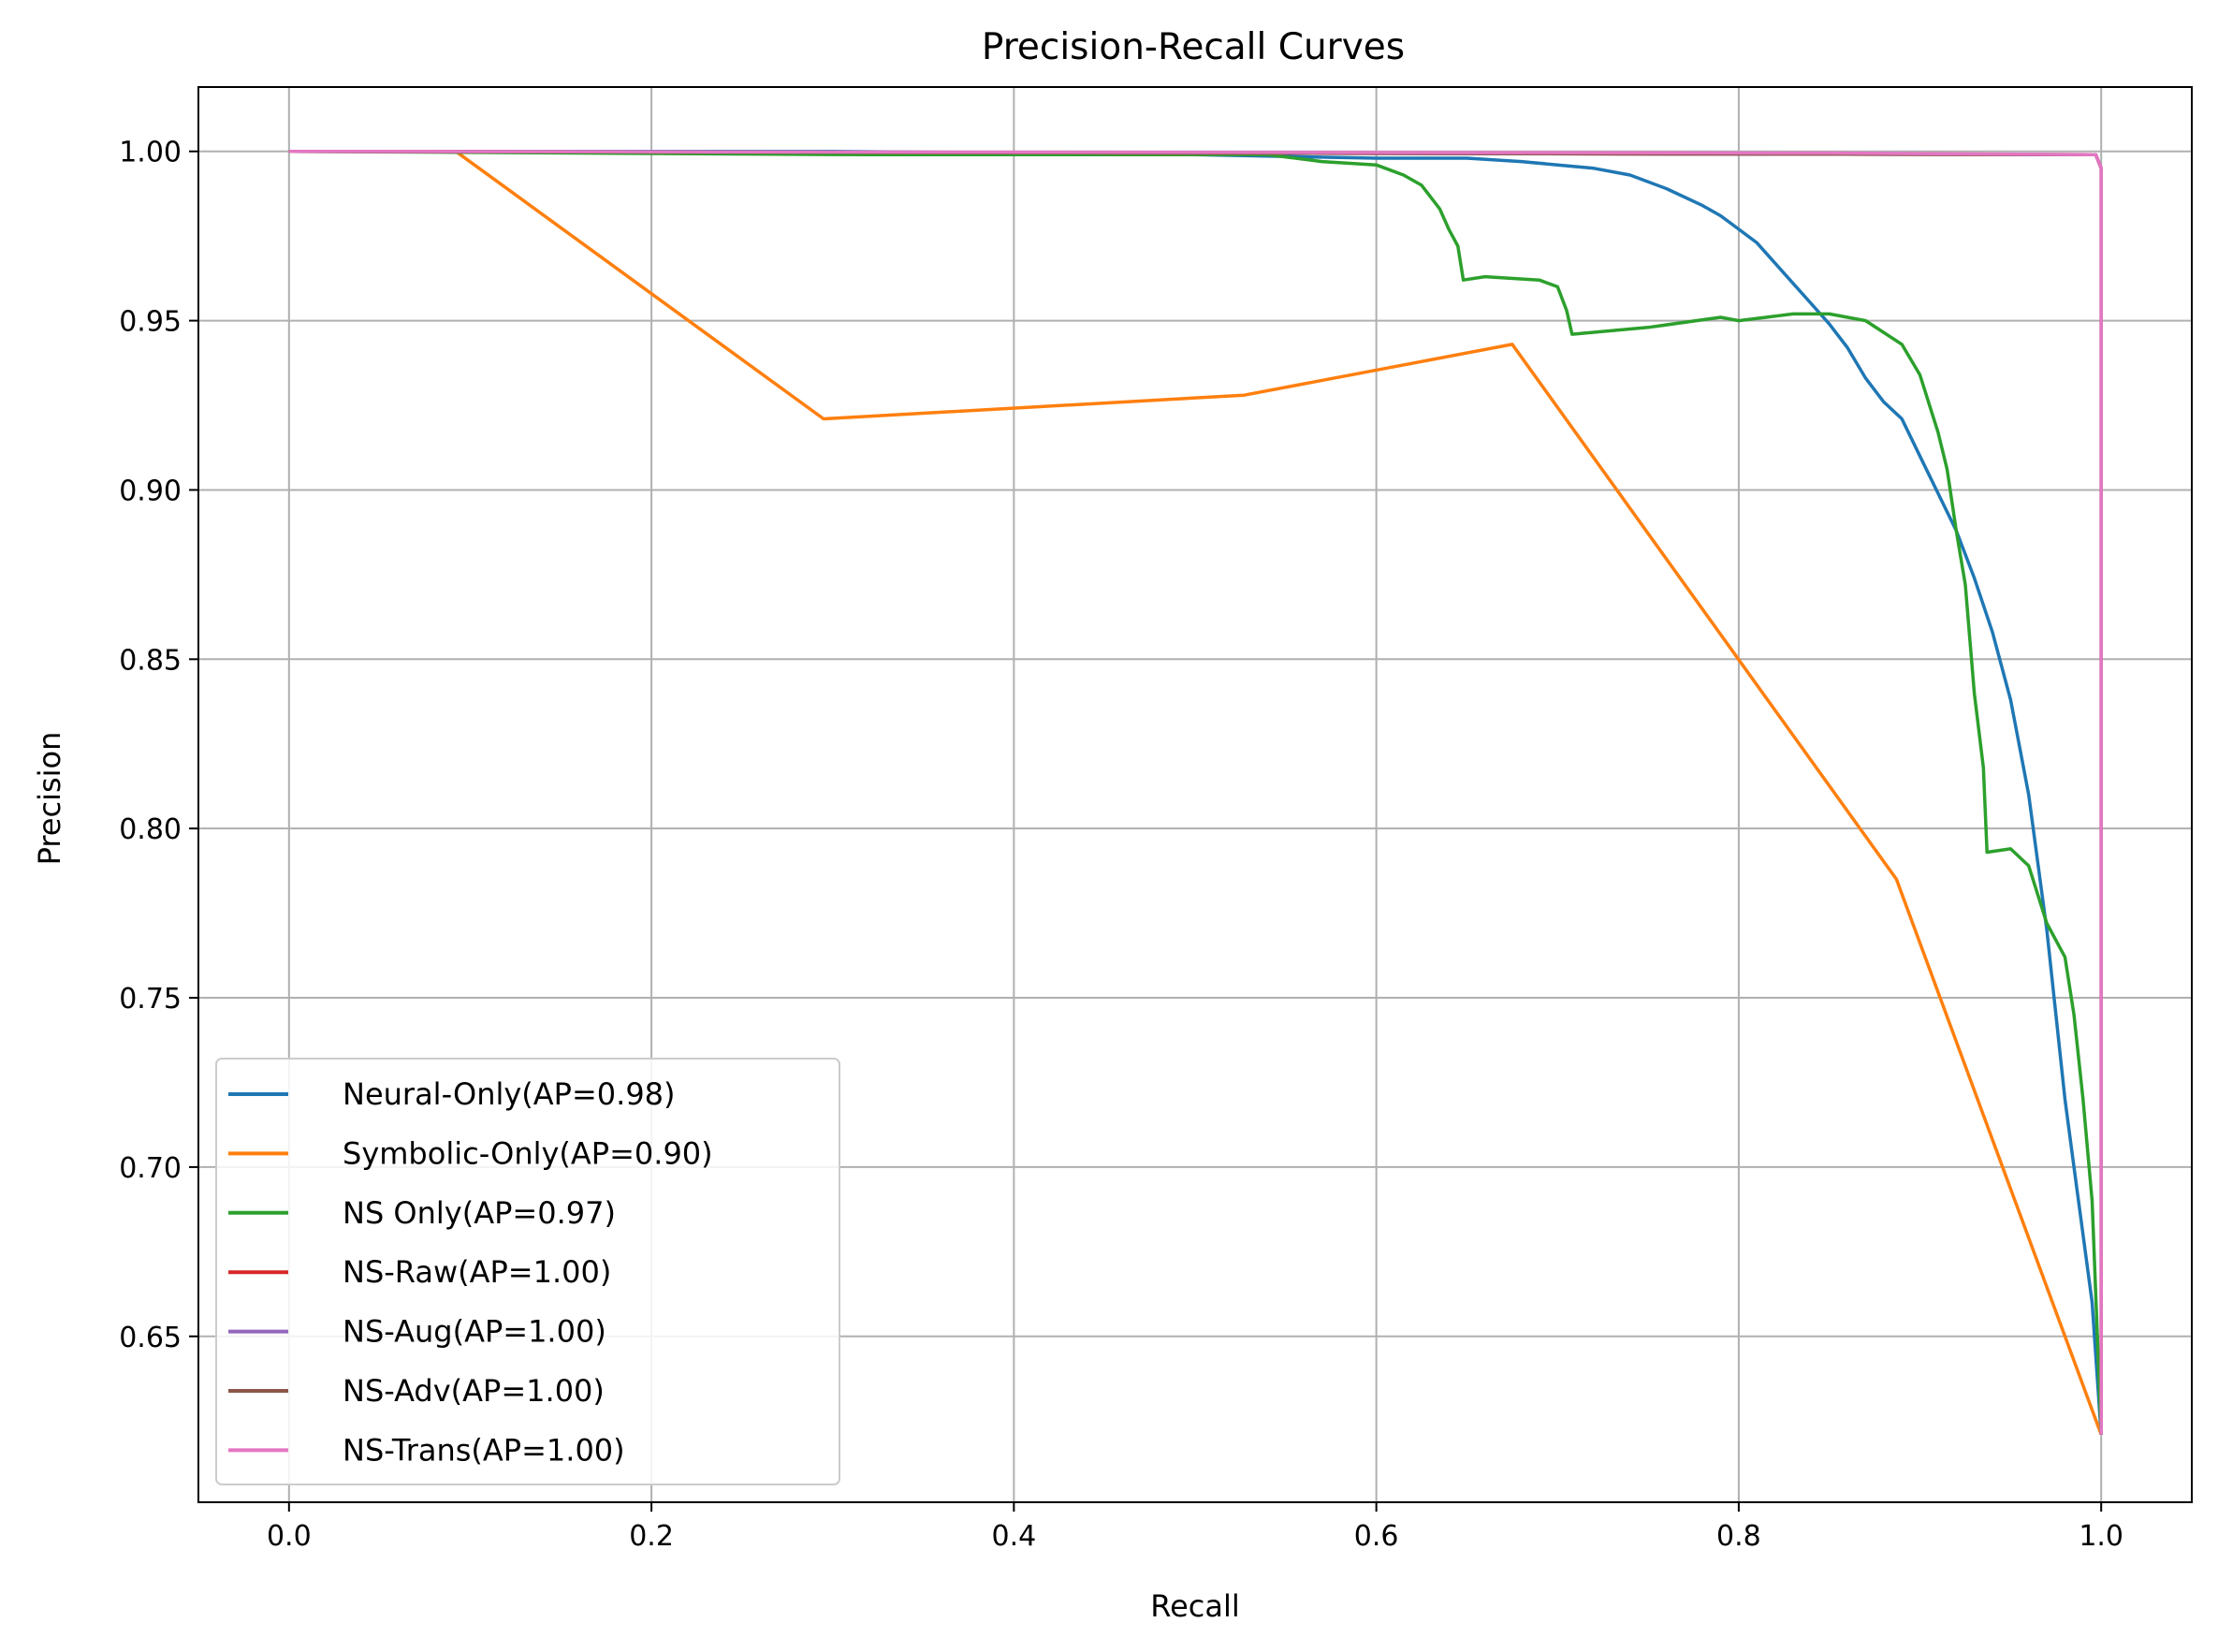 The width and height of the screenshot is (2218, 1652). What do you see at coordinates (1194, 47) in the screenshot?
I see `chart-title: Precision-Recall Curves` at bounding box center [1194, 47].